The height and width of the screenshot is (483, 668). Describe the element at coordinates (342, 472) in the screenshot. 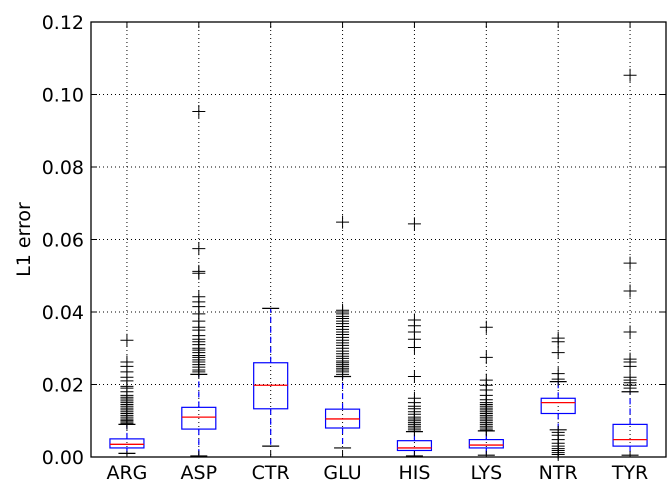

I see `x-tick-label: GLU` at that location.